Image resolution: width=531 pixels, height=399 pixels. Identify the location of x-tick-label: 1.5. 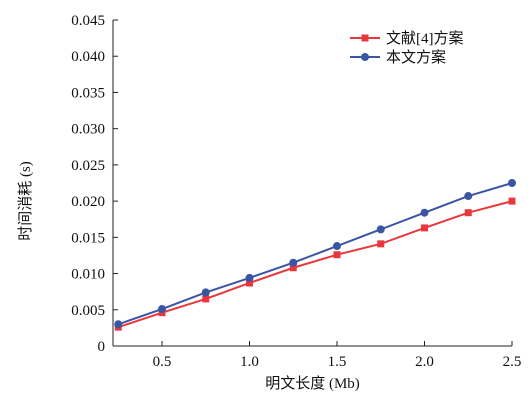
(337, 362).